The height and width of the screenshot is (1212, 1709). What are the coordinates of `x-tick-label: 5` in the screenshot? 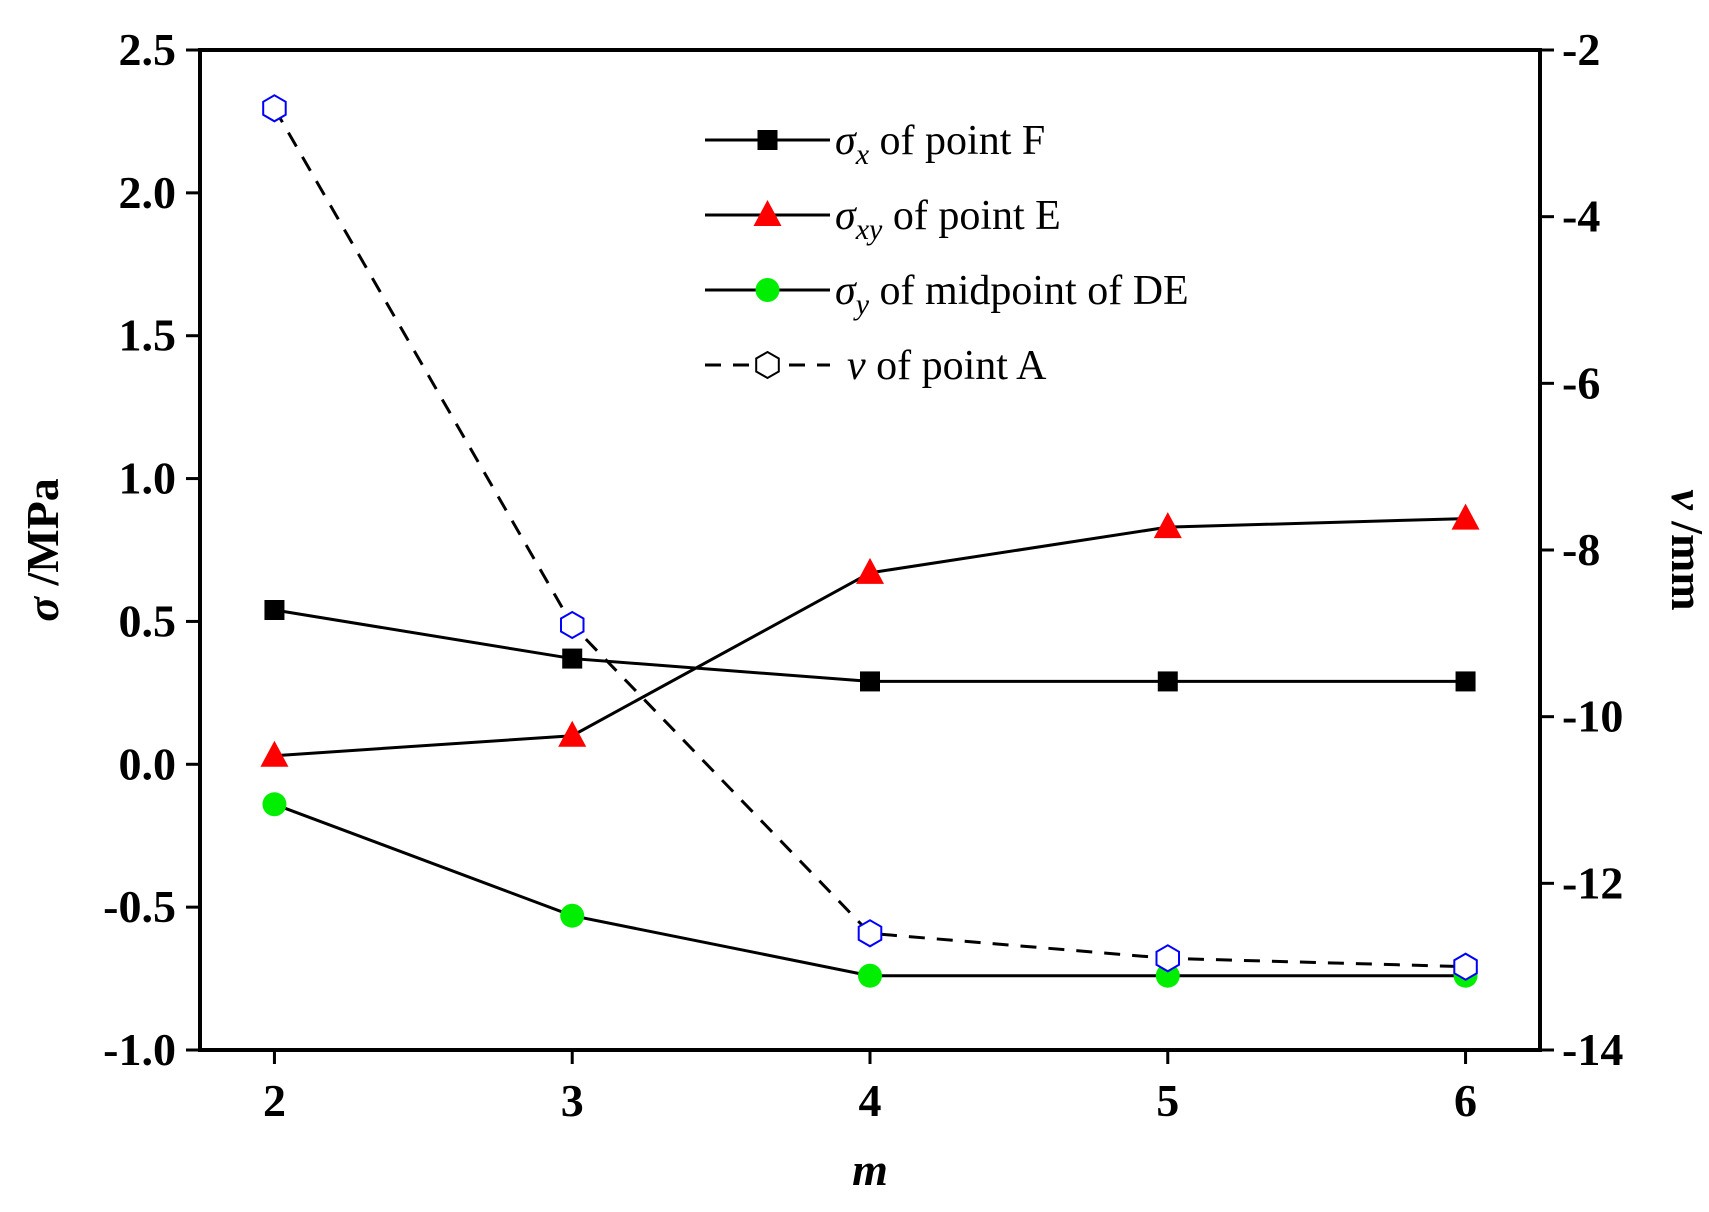 It's located at (1167, 1100).